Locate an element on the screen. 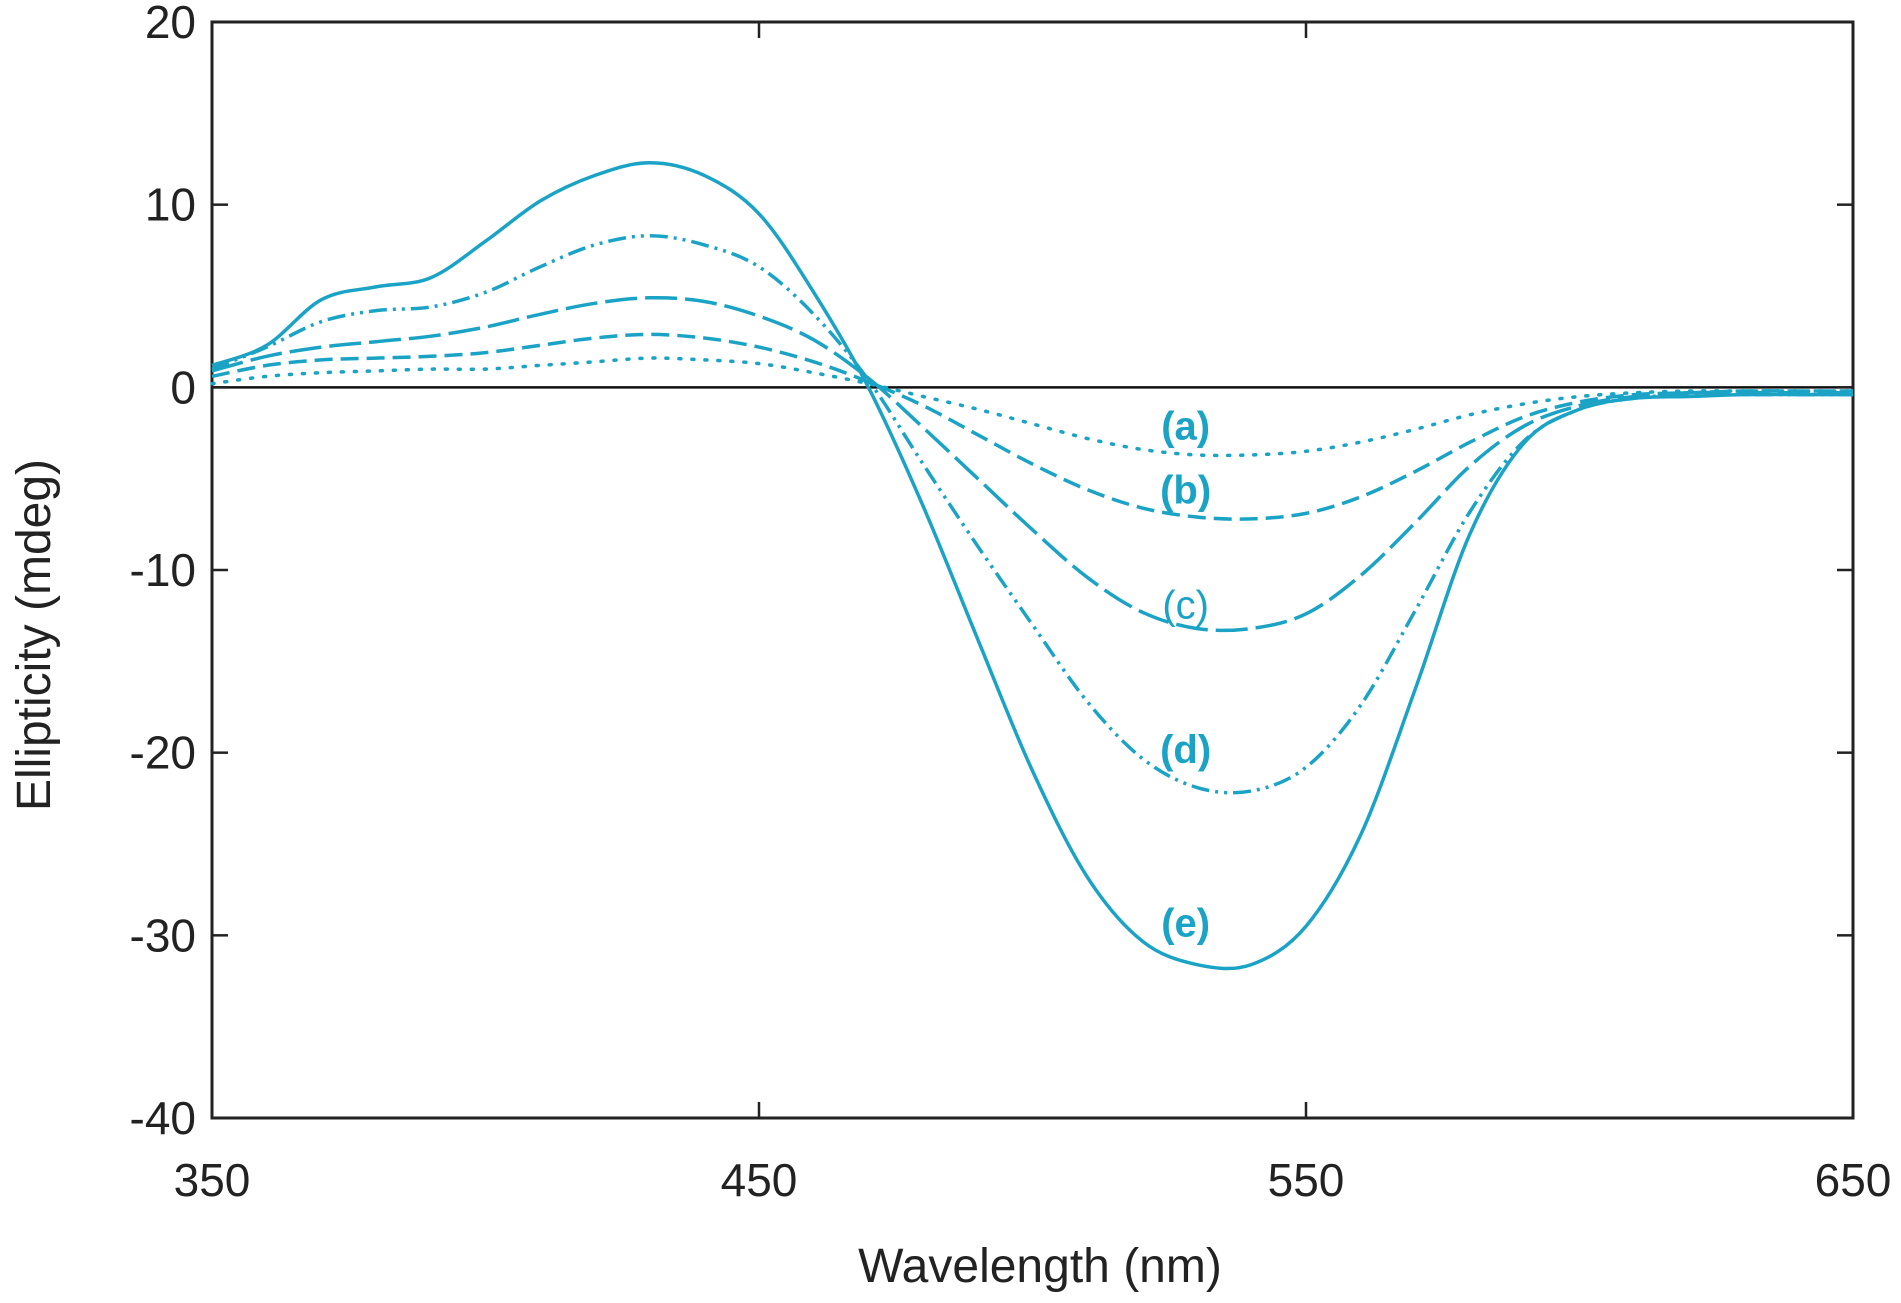 Image resolution: width=1901 pixels, height=1303 pixels. y-tick-label: 10 is located at coordinates (170, 205).